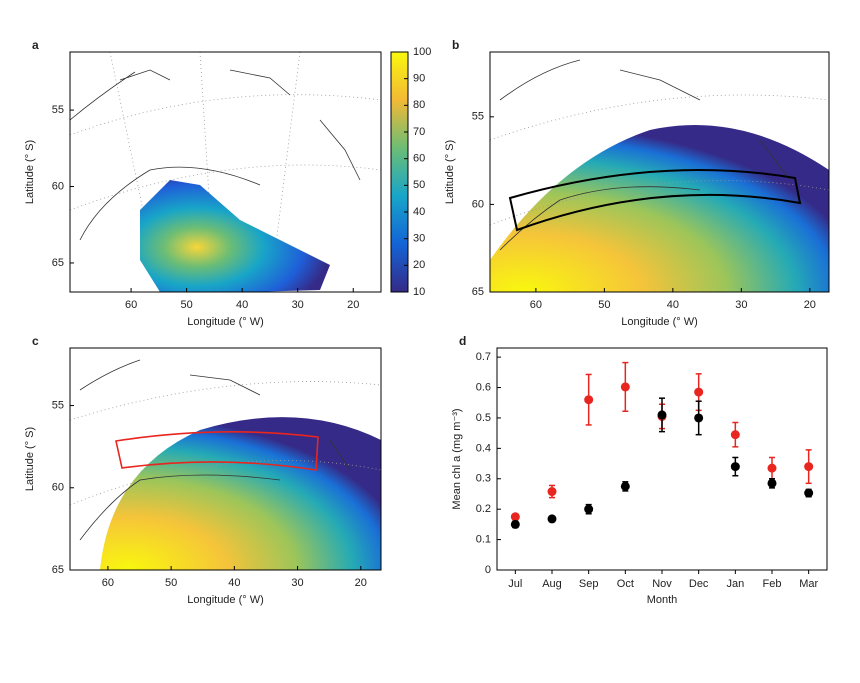 This screenshot has width=860, height=683. I want to click on panel-label: c, so click(35, 341).